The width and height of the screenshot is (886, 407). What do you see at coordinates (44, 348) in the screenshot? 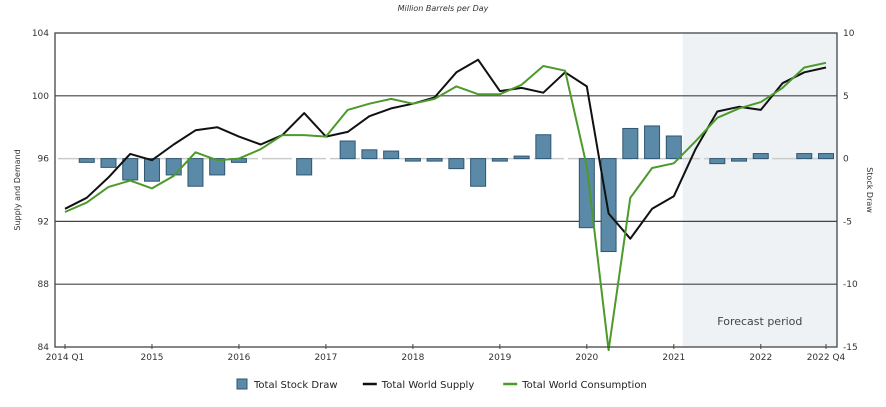
I see `y-tick-left-label: 84` at bounding box center [44, 348].